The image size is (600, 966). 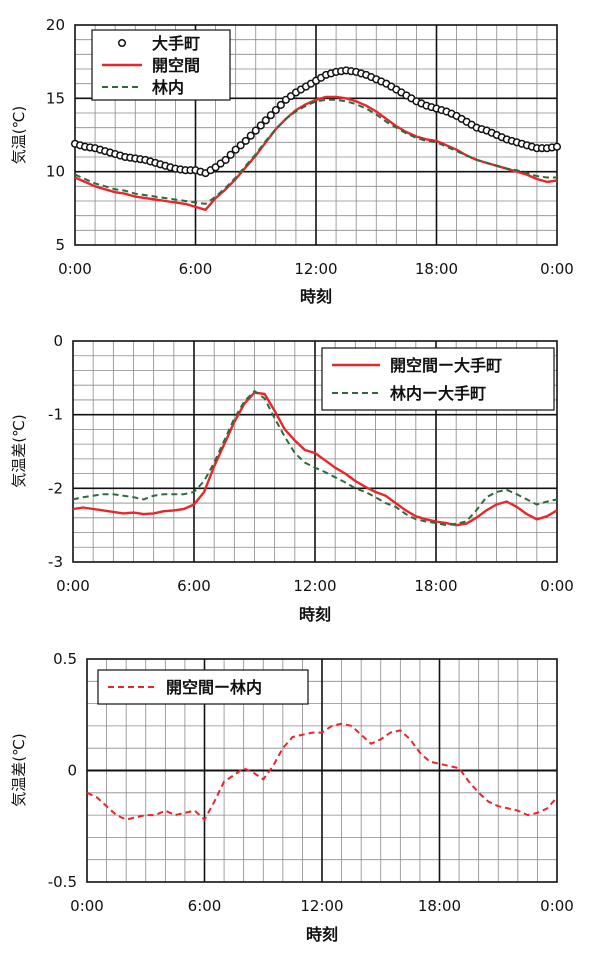 What do you see at coordinates (122, 43) in the screenshot?
I see `legend-marker` at bounding box center [122, 43].